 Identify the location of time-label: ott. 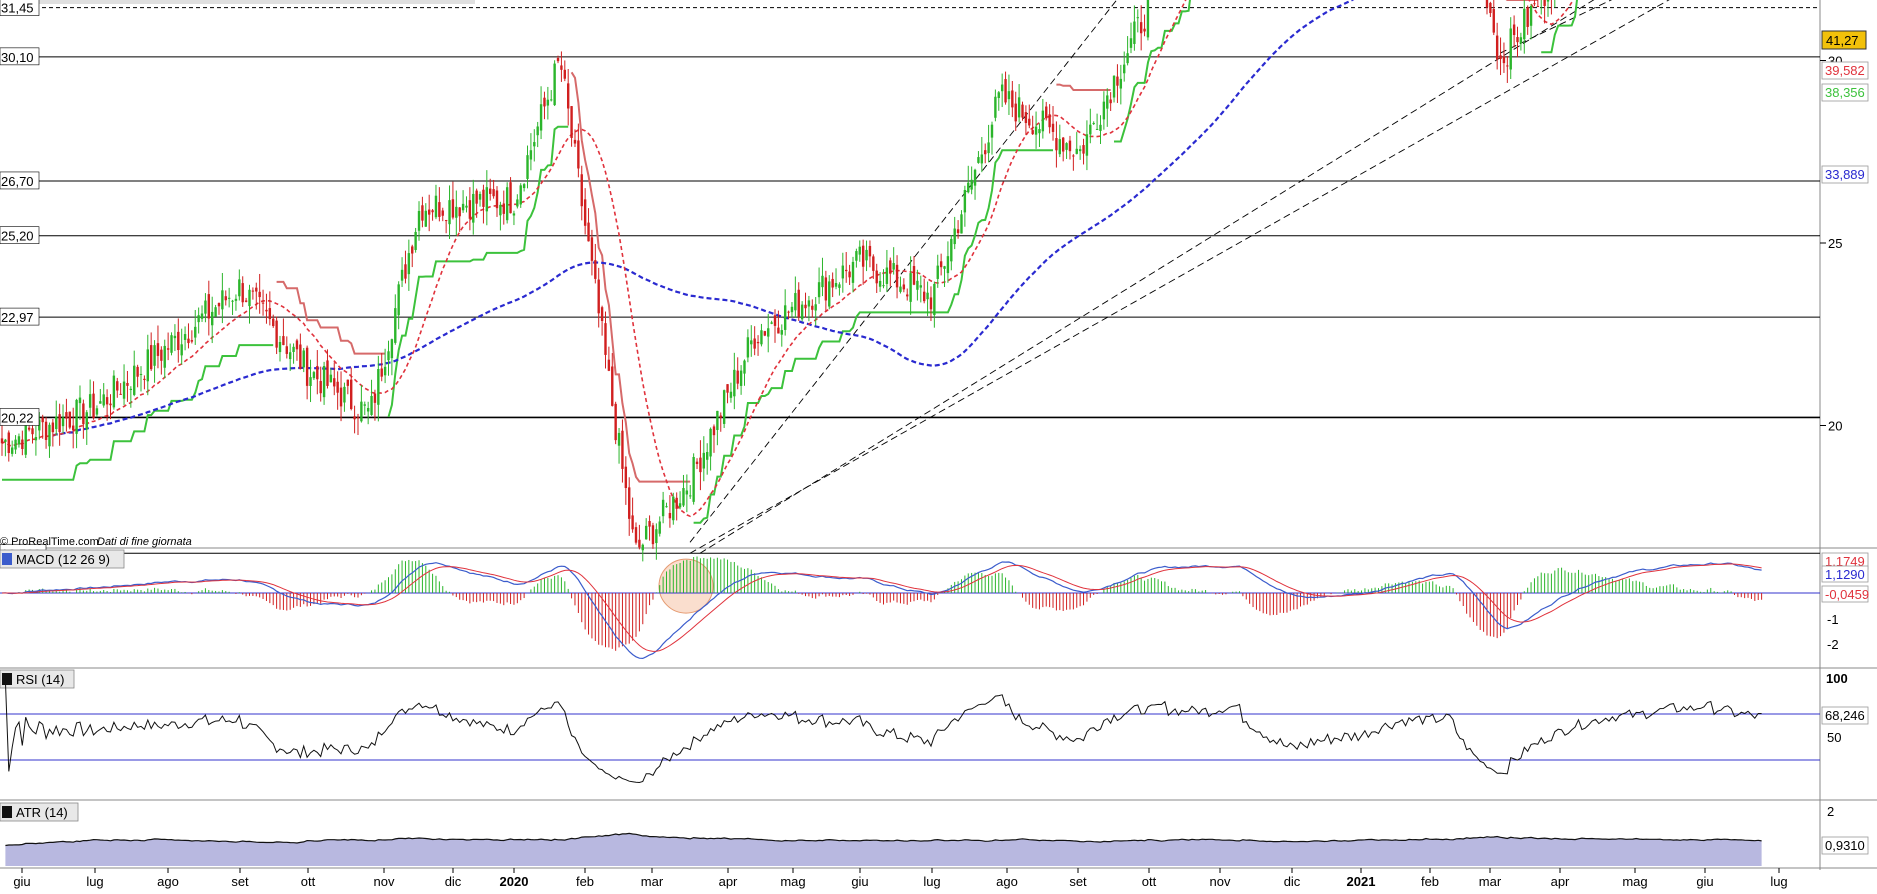
(308, 881).